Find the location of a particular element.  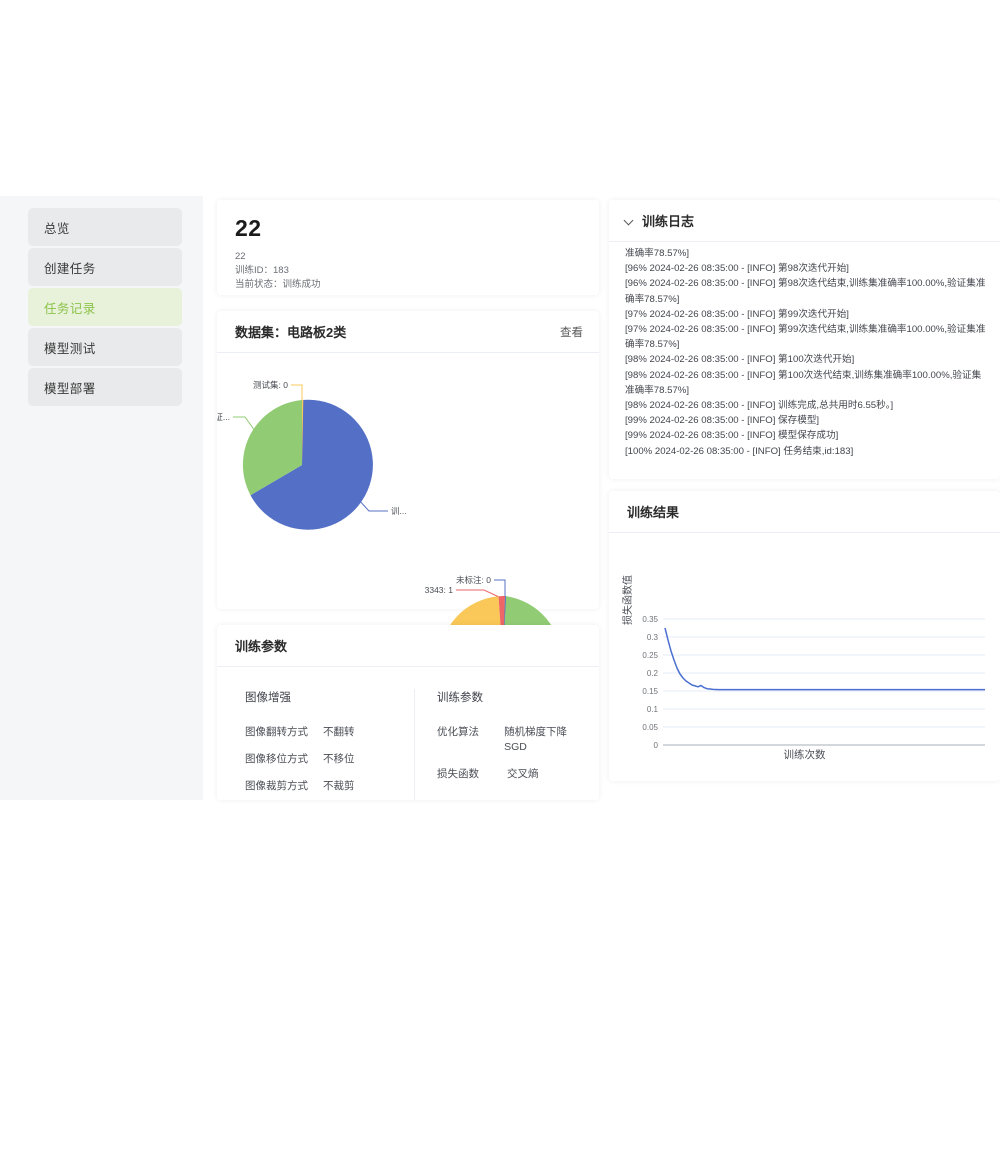

chevron-down-icon is located at coordinates (629, 220).